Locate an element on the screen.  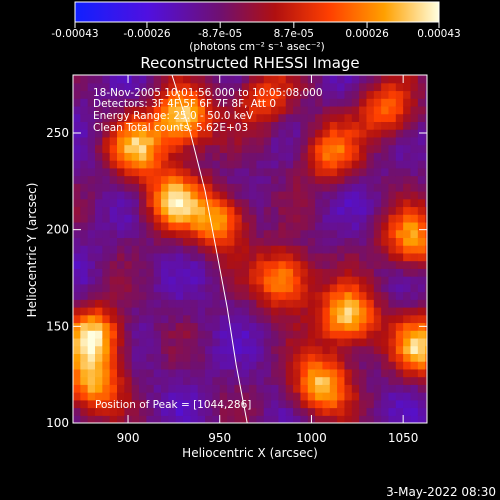
x-tick-label: 950 is located at coordinates (219, 438).